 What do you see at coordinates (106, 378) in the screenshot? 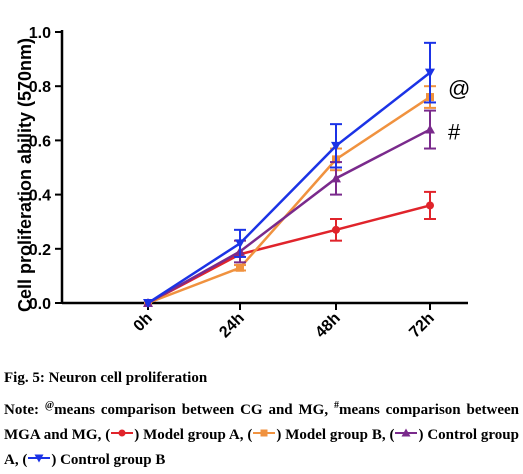
I see `figure-caption-title: Fig. 5: Neuron cell proliferation` at bounding box center [106, 378].